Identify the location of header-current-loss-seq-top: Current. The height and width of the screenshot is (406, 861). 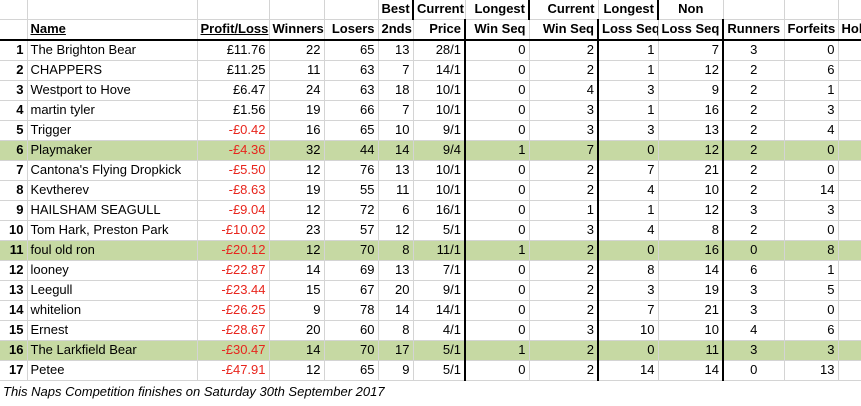
(564, 10).